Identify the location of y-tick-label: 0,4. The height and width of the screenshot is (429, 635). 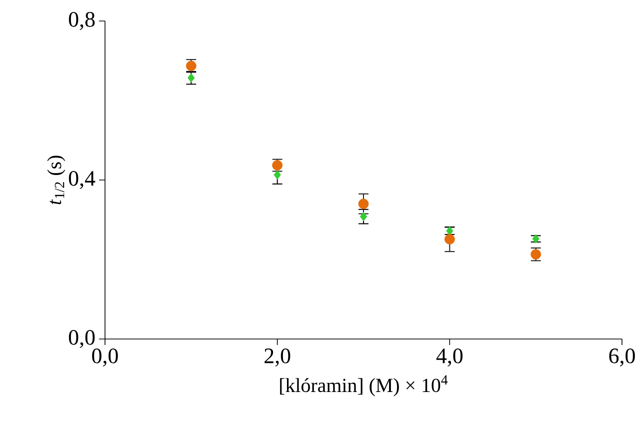
(82, 180).